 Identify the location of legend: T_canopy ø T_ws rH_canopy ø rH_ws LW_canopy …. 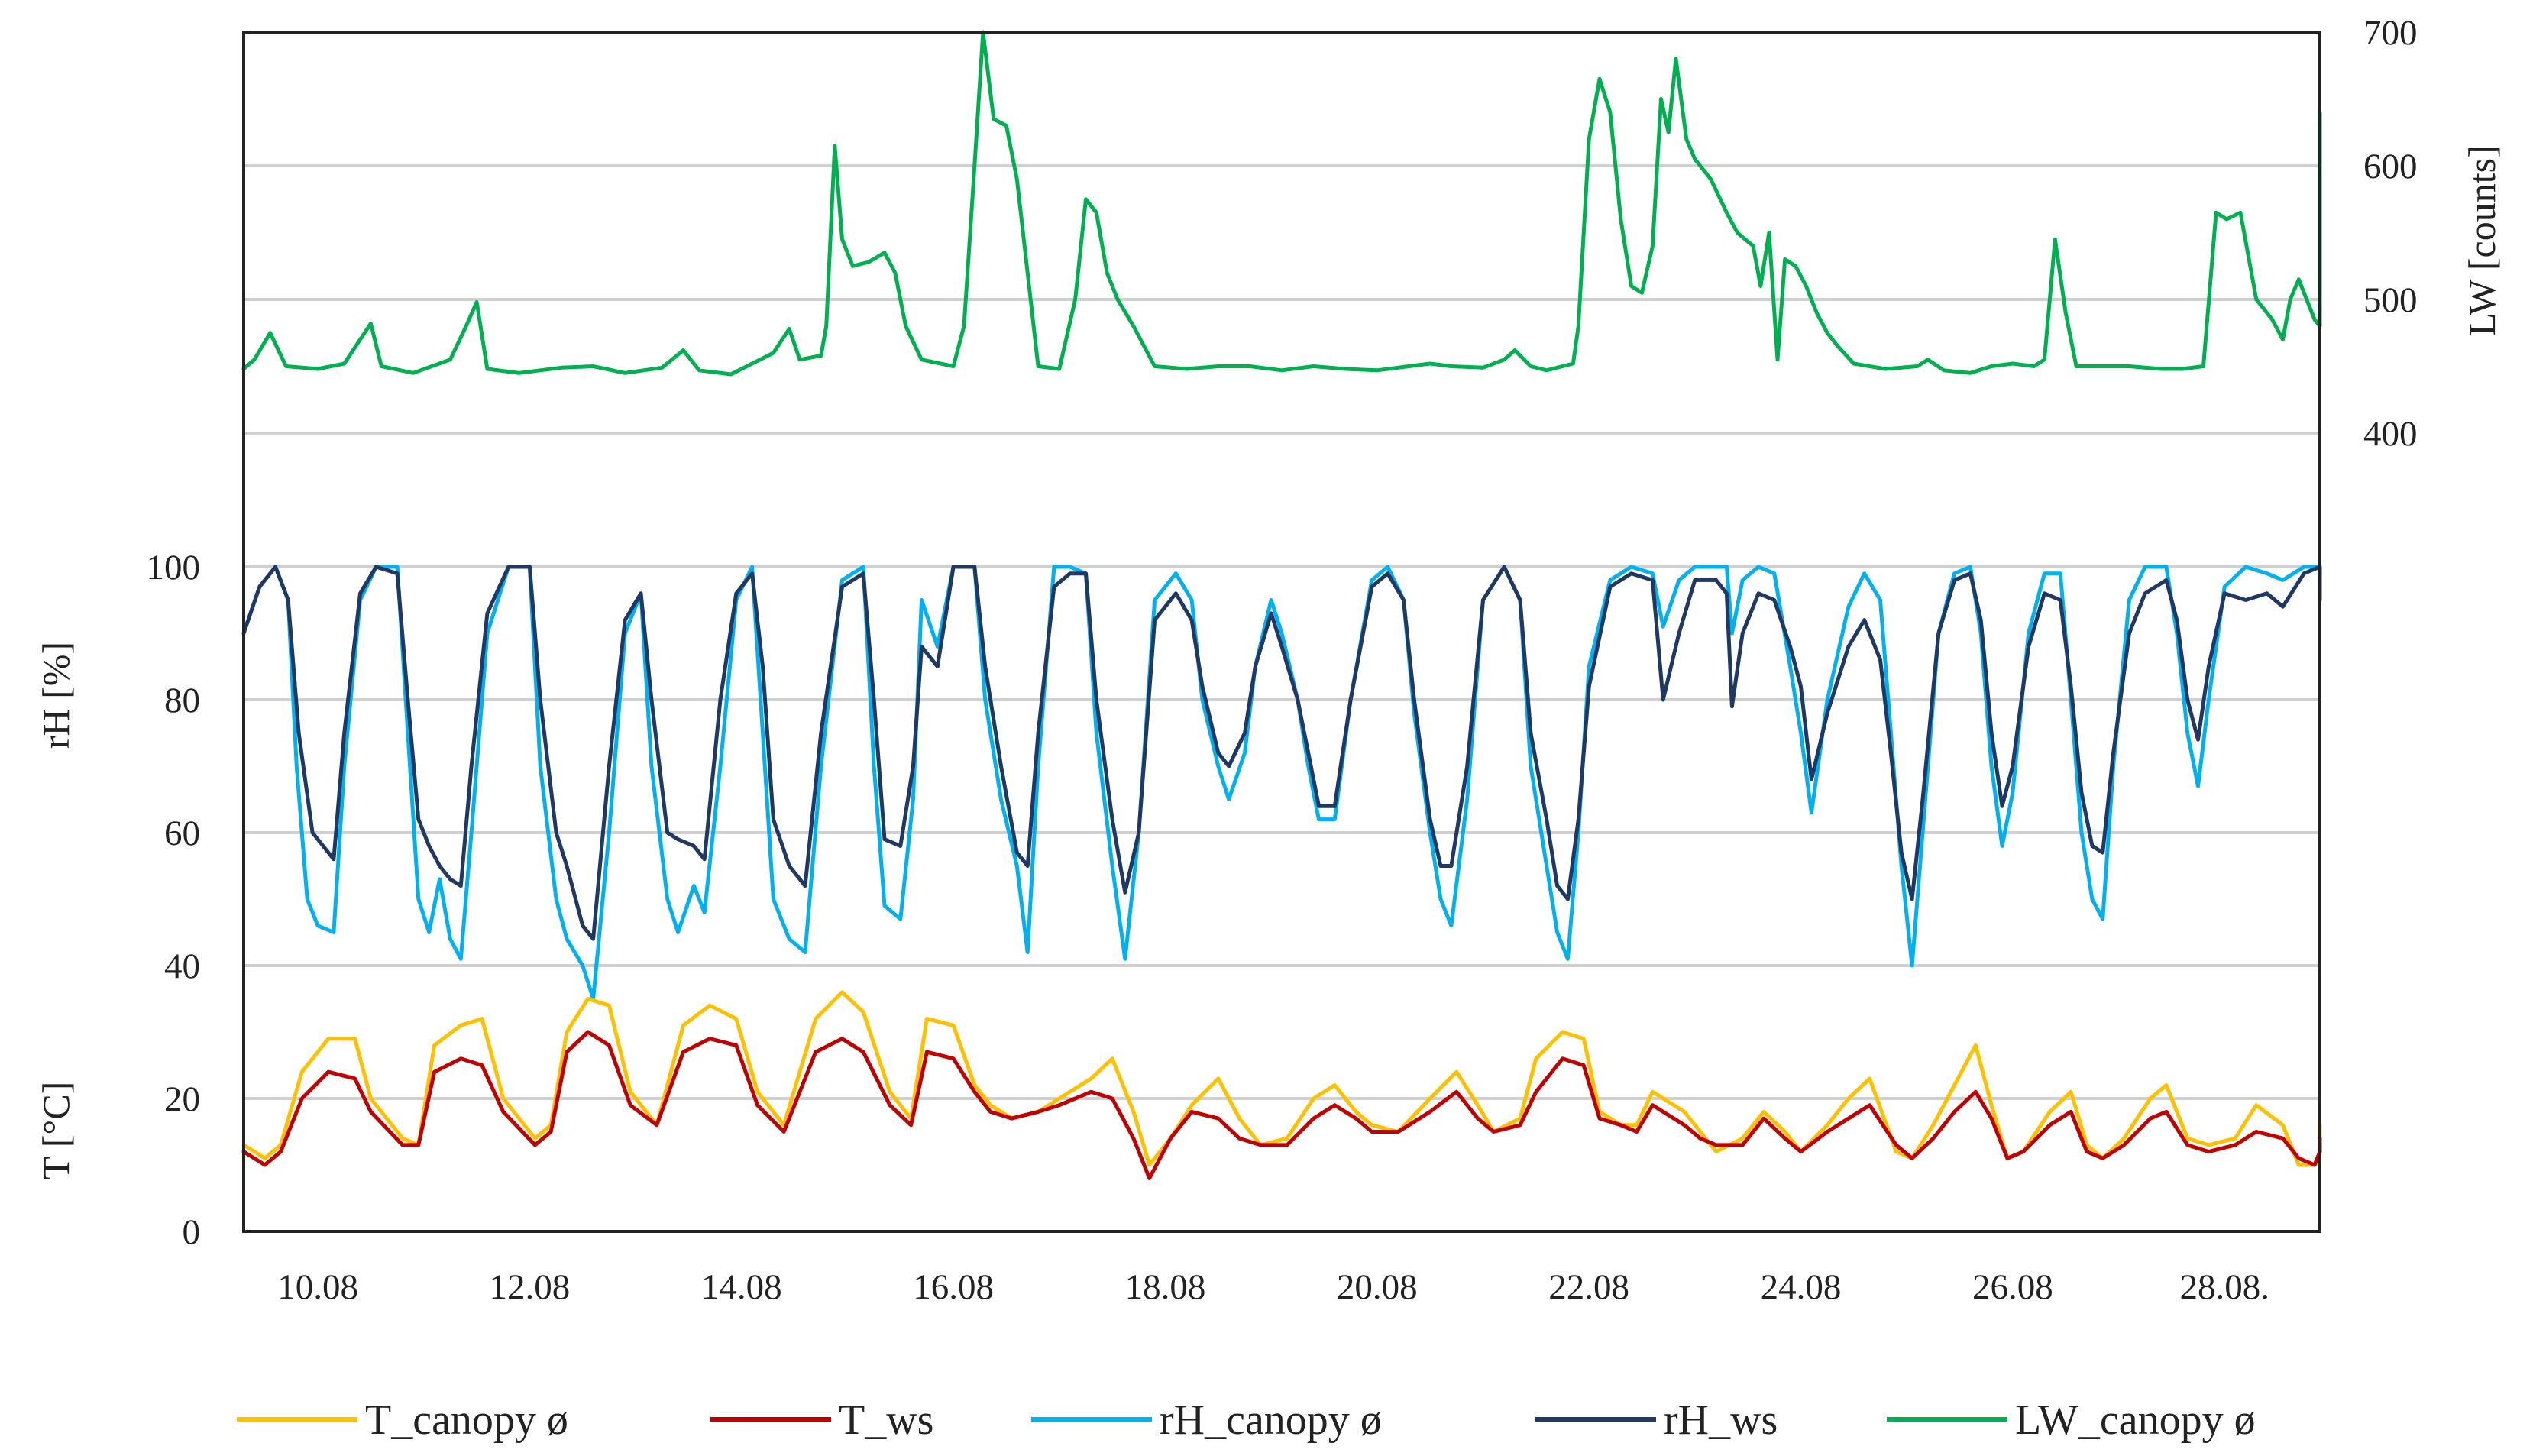
(1246, 1420).